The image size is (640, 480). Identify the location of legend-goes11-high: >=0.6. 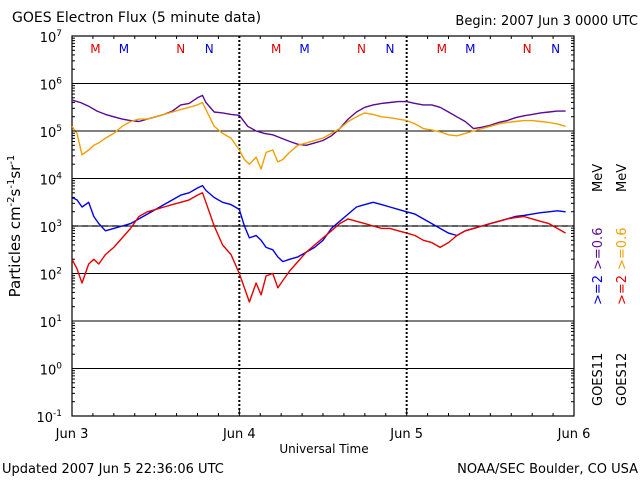
(598, 249).